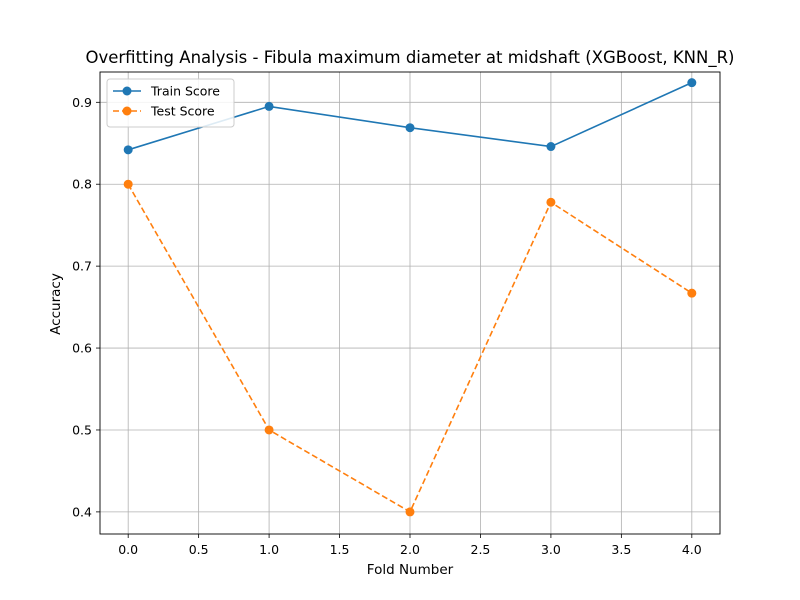 This screenshot has width=800, height=600. I want to click on x-tick-label: 1.5, so click(340, 549).